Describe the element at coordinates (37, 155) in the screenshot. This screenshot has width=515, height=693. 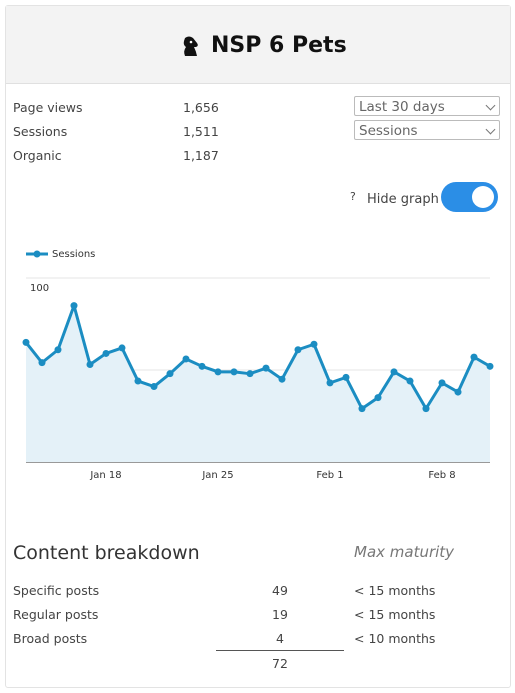
I see `stat-label: Organic` at that location.